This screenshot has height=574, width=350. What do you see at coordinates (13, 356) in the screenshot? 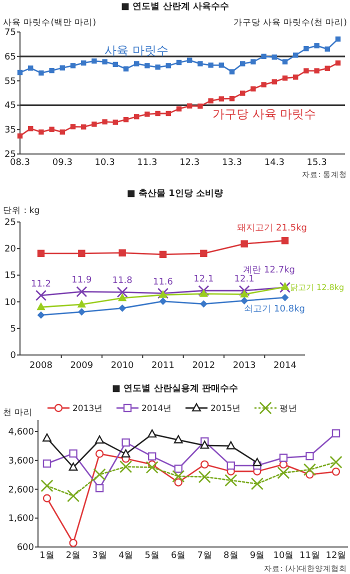
I see `y-tick-label: 0` at bounding box center [13, 356].